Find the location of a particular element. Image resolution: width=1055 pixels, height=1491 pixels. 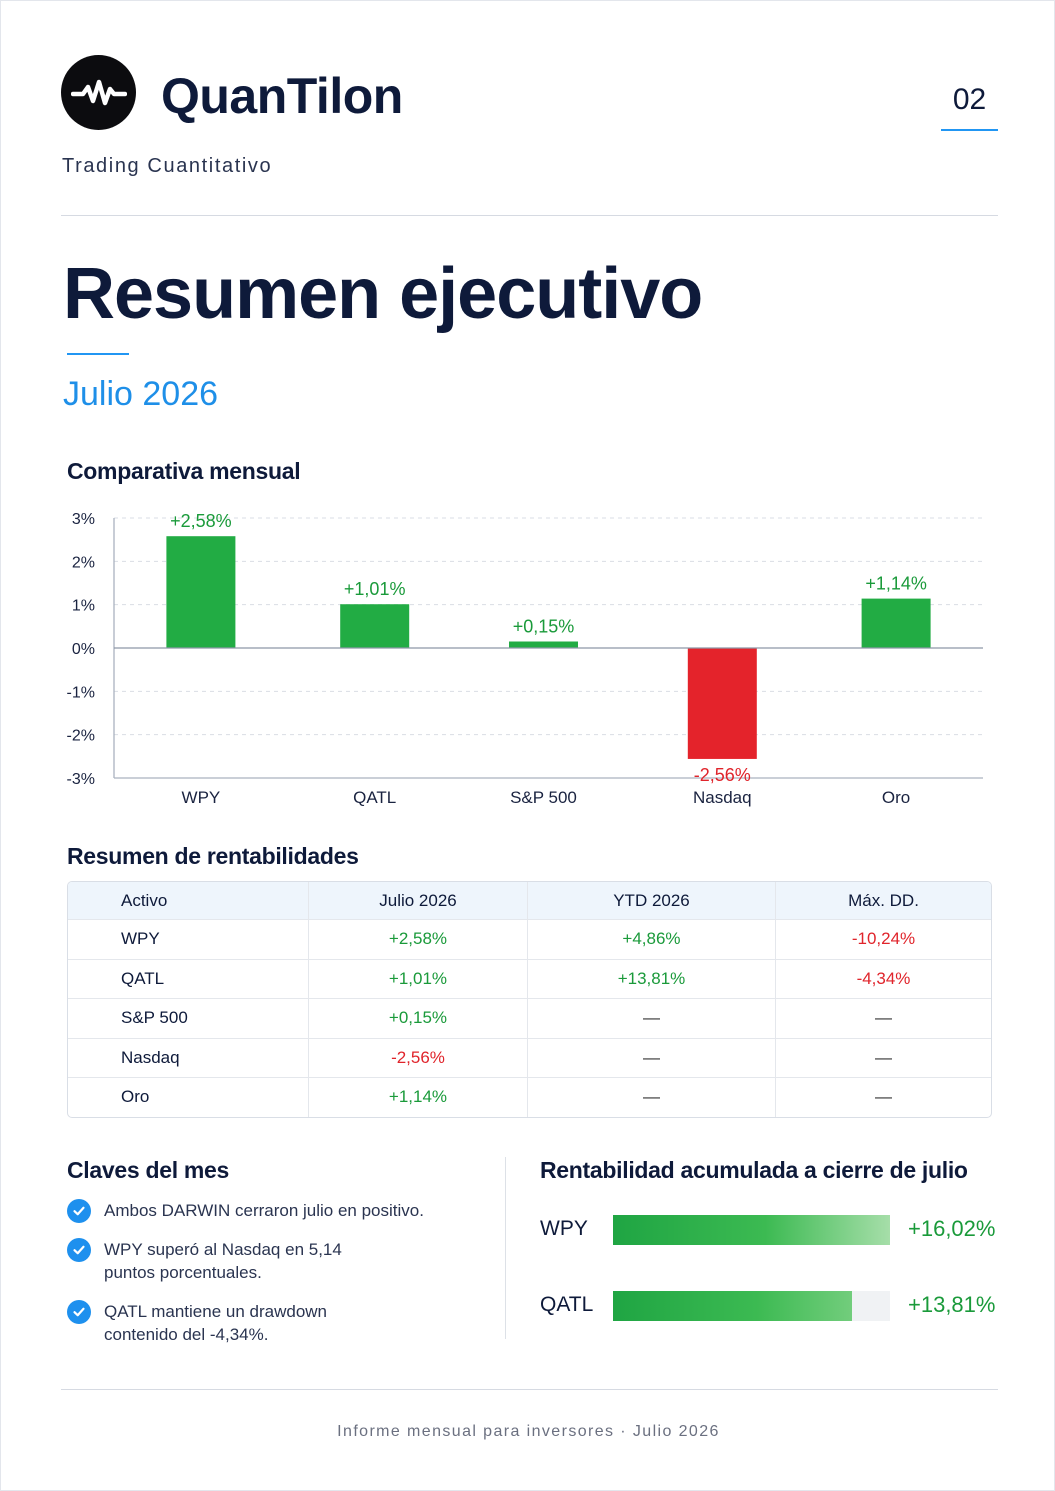

quantilon-logo is located at coordinates (98, 92).